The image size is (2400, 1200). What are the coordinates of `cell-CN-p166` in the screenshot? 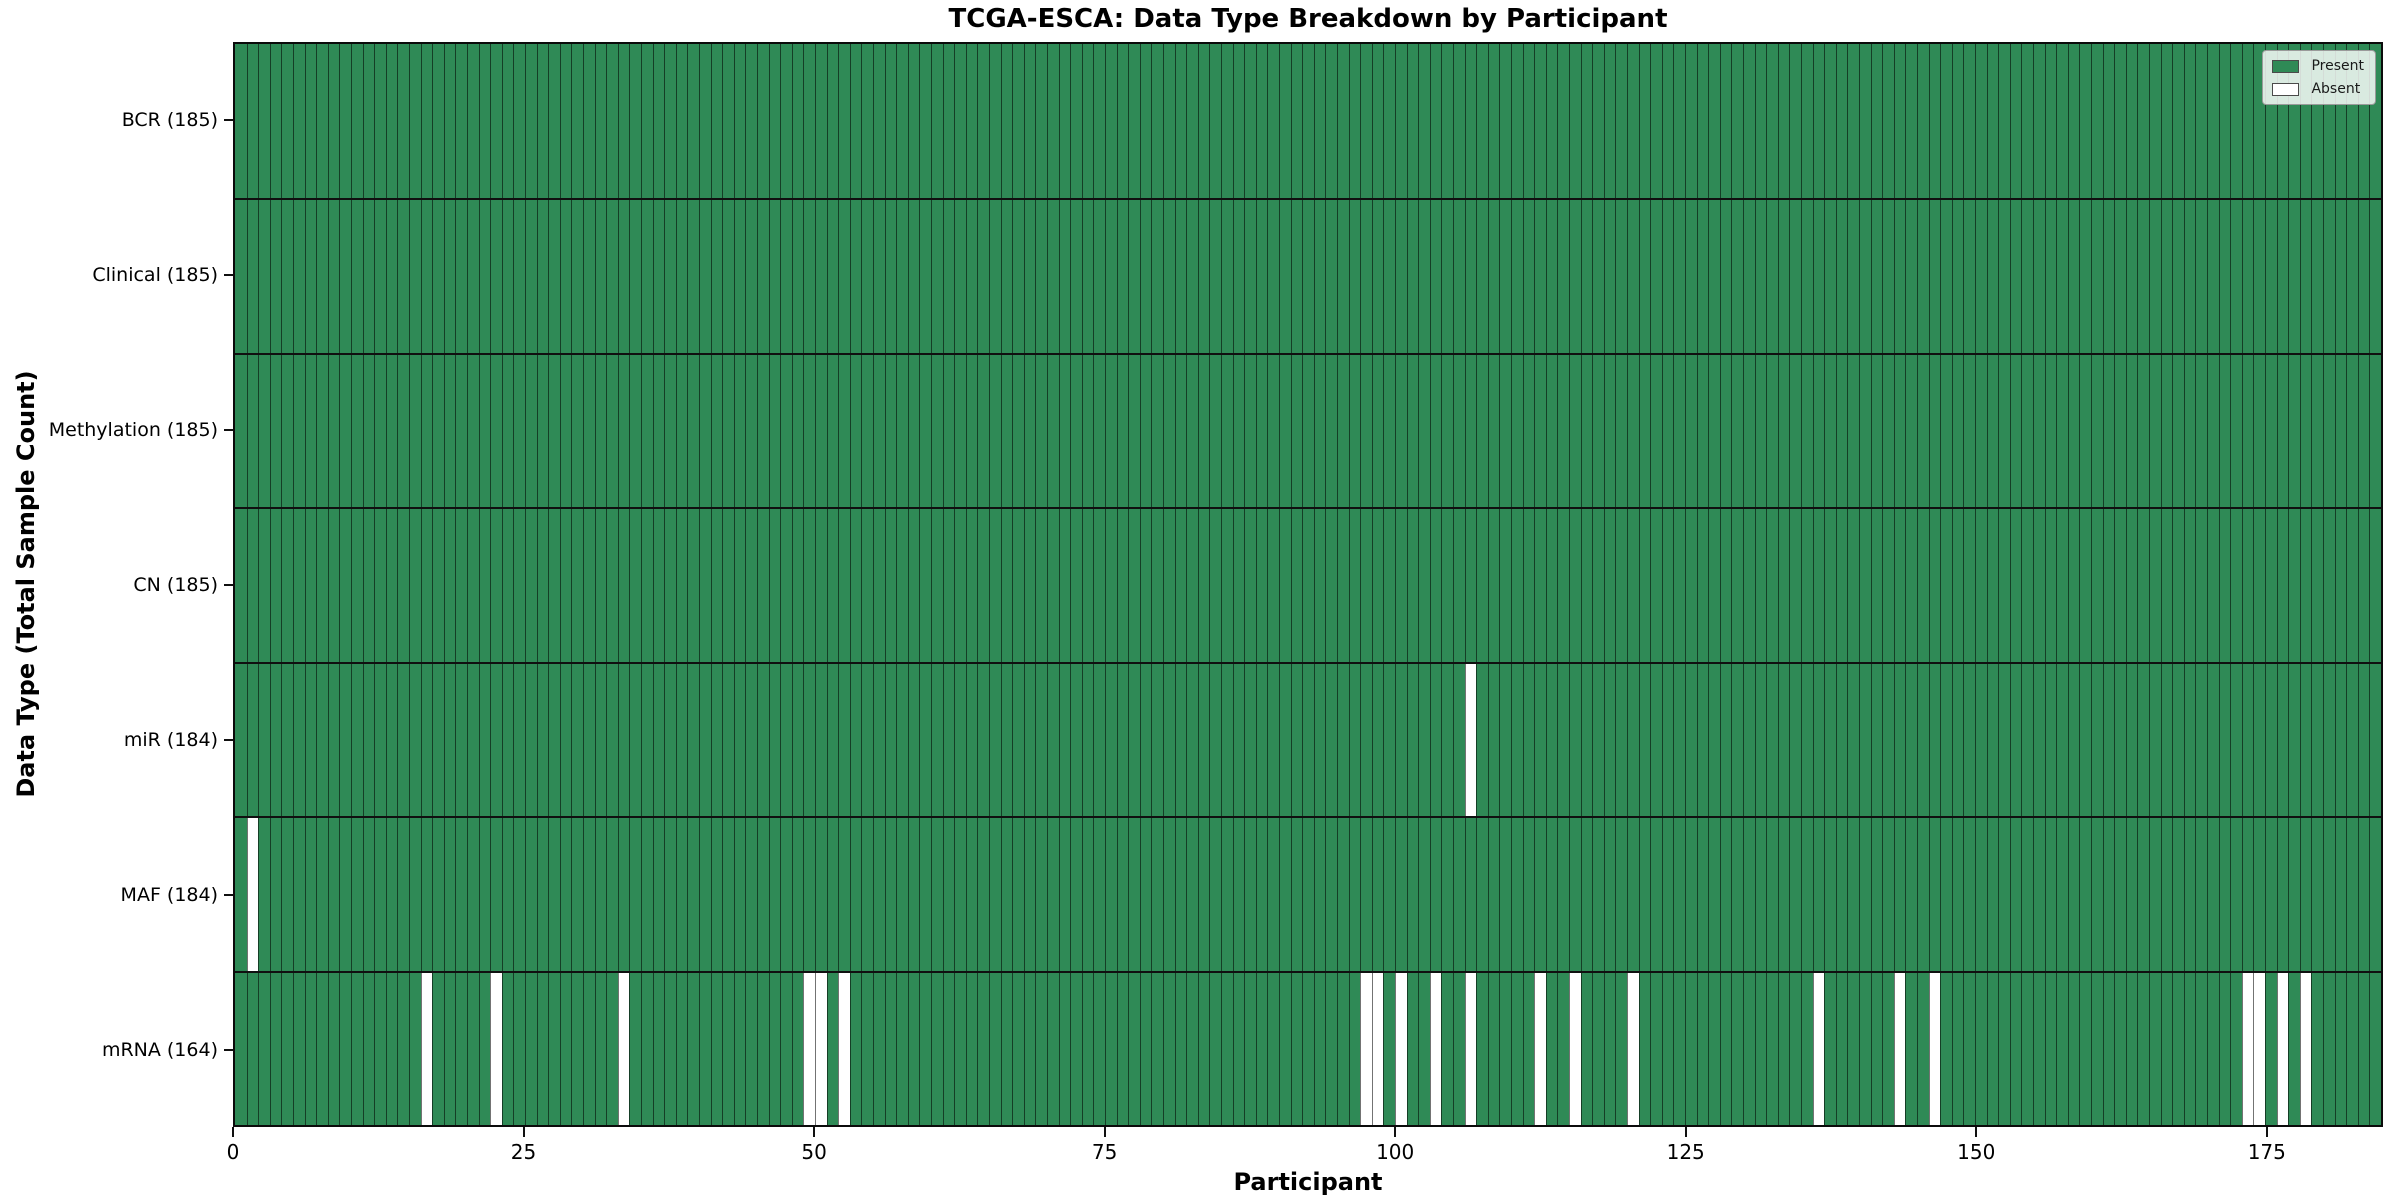 It's located at (2166, 585).